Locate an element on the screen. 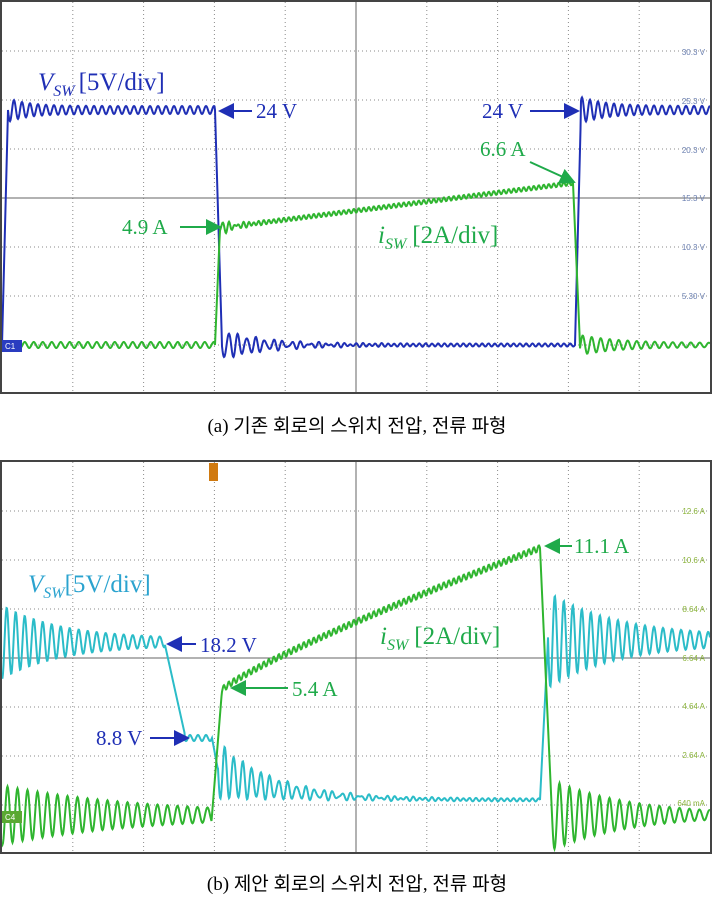 This screenshot has width=714, height=912. arrow is located at coordinates (552, 172).